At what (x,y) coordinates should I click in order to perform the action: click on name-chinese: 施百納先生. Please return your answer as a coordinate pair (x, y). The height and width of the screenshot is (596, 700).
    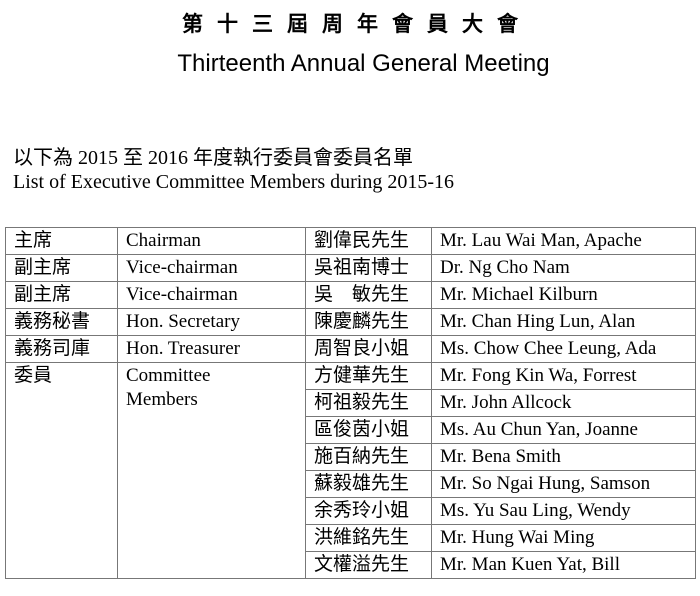
    Looking at the image, I should click on (368, 457).